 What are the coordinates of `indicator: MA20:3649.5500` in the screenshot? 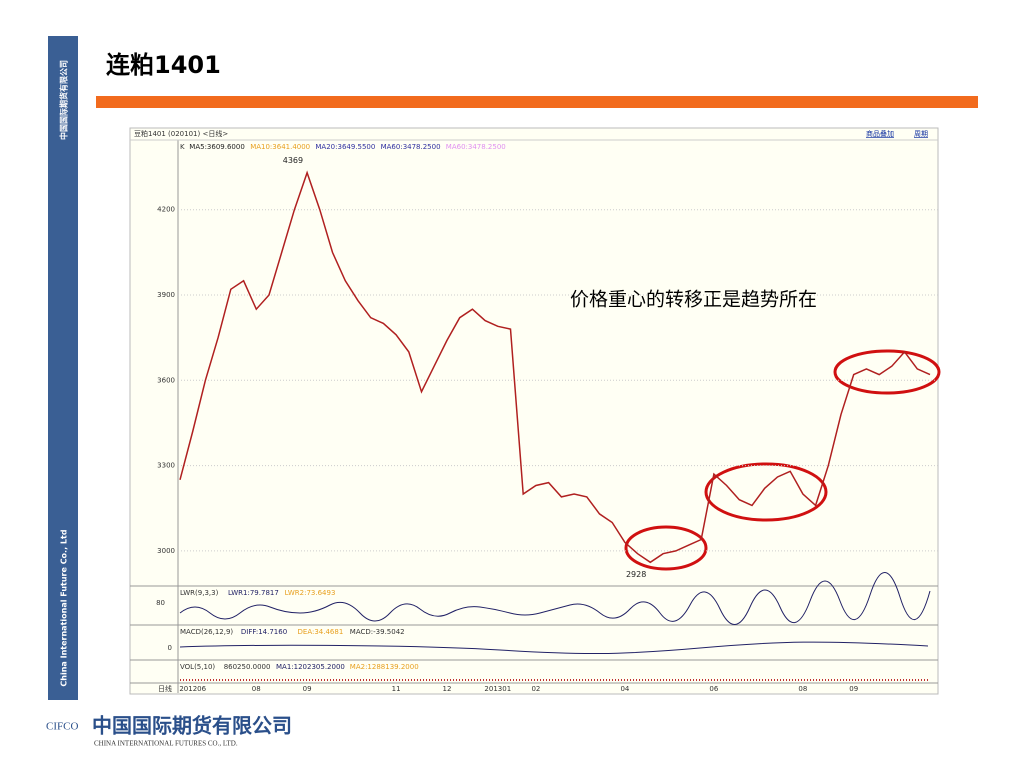 It's located at (345, 147).